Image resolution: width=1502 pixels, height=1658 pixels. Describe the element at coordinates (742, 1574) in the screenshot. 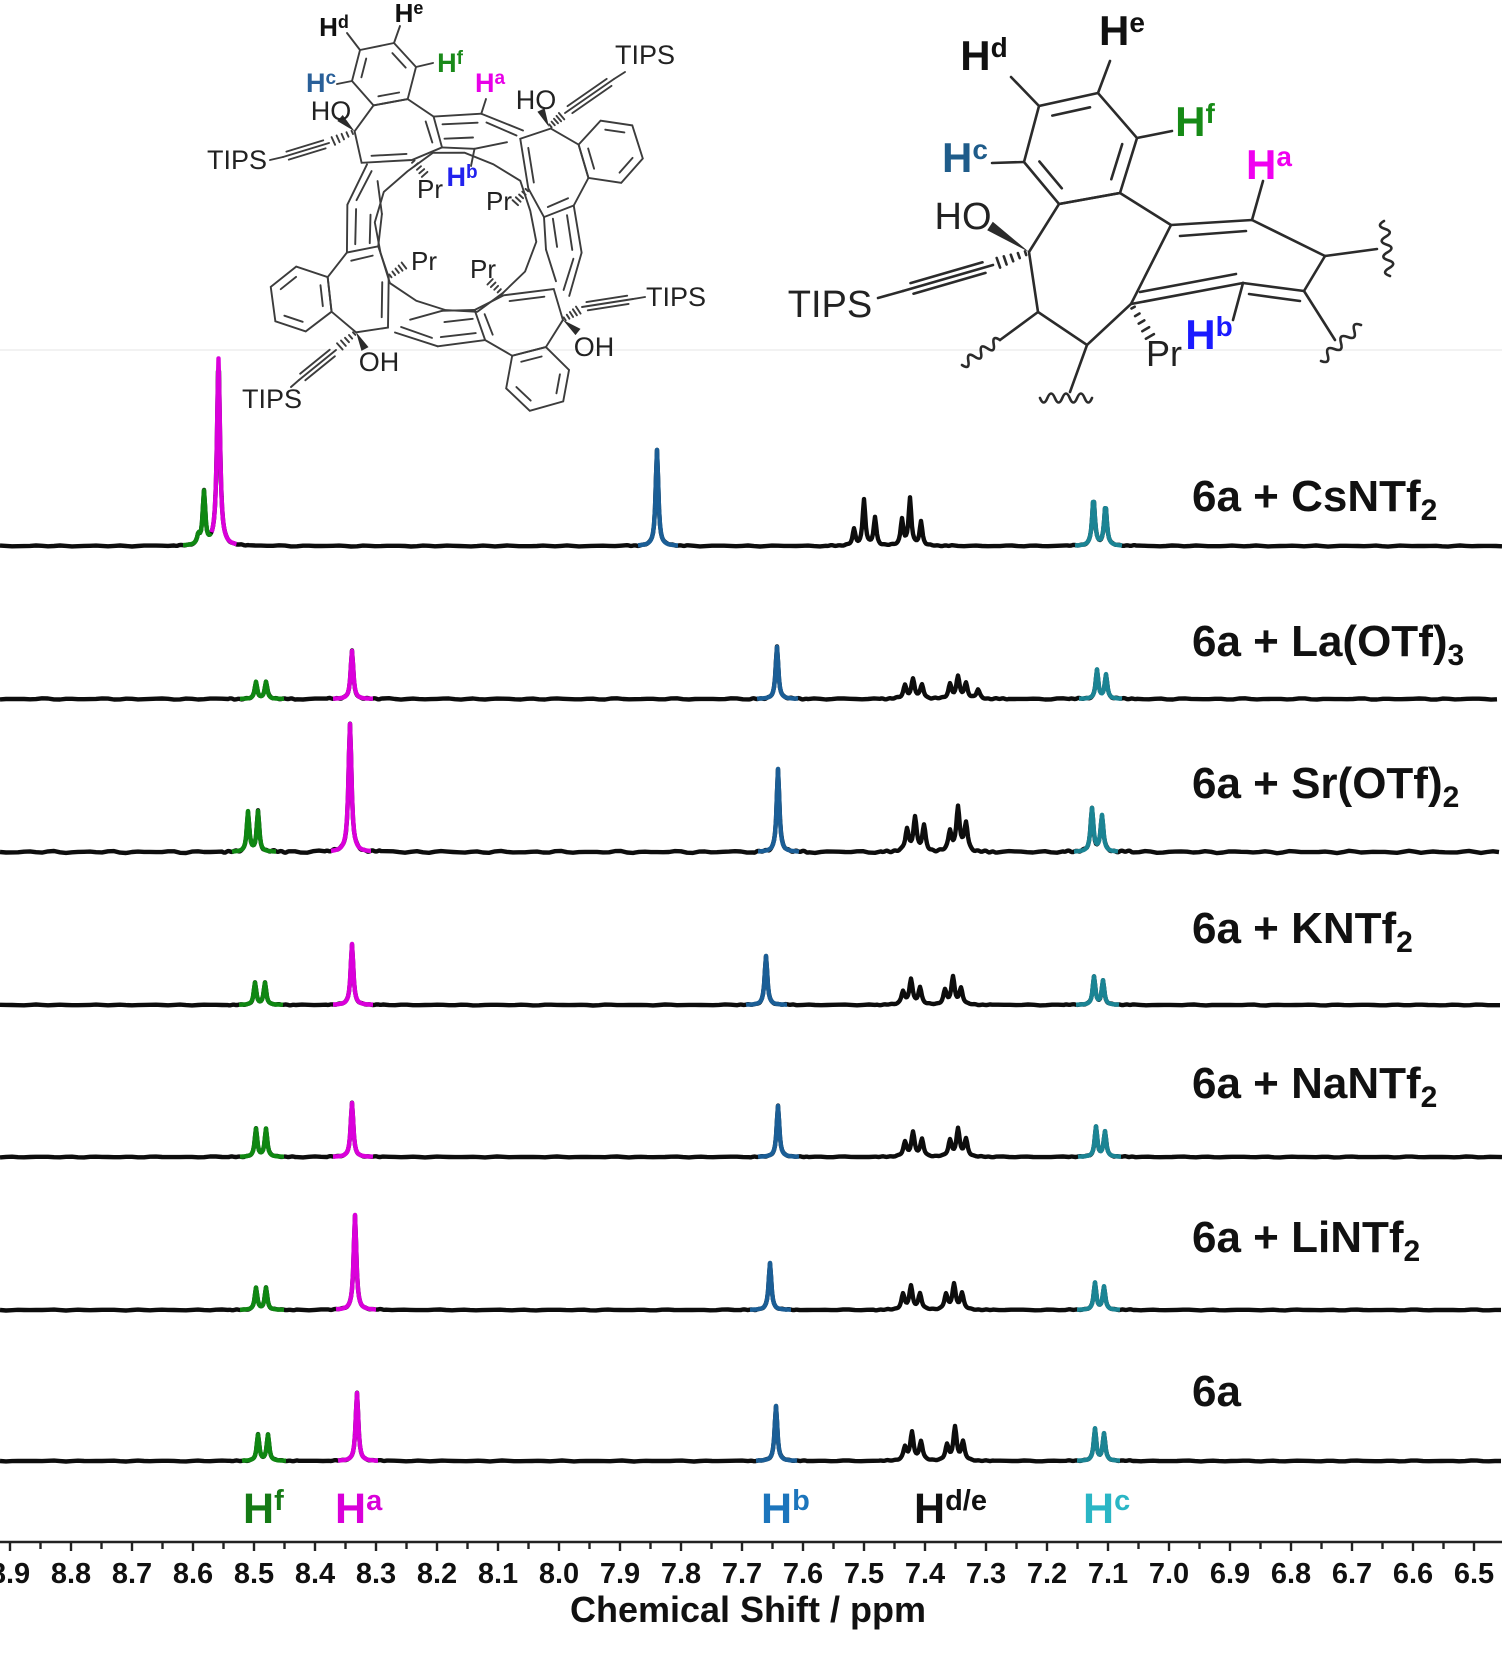

I see `svg-text: 7.7` at that location.